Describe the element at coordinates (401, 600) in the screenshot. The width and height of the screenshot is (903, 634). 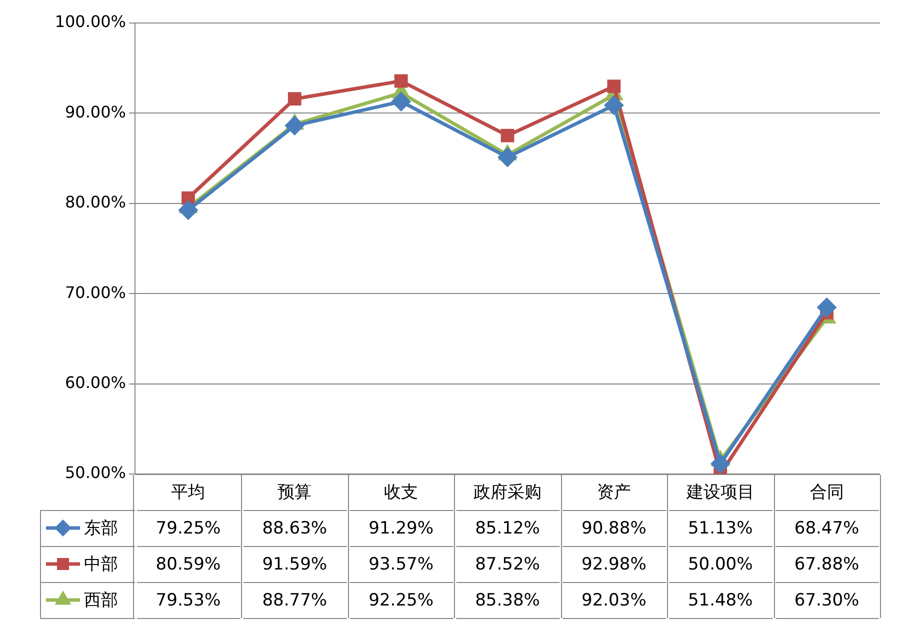
I see `data-label: 92.25%` at that location.